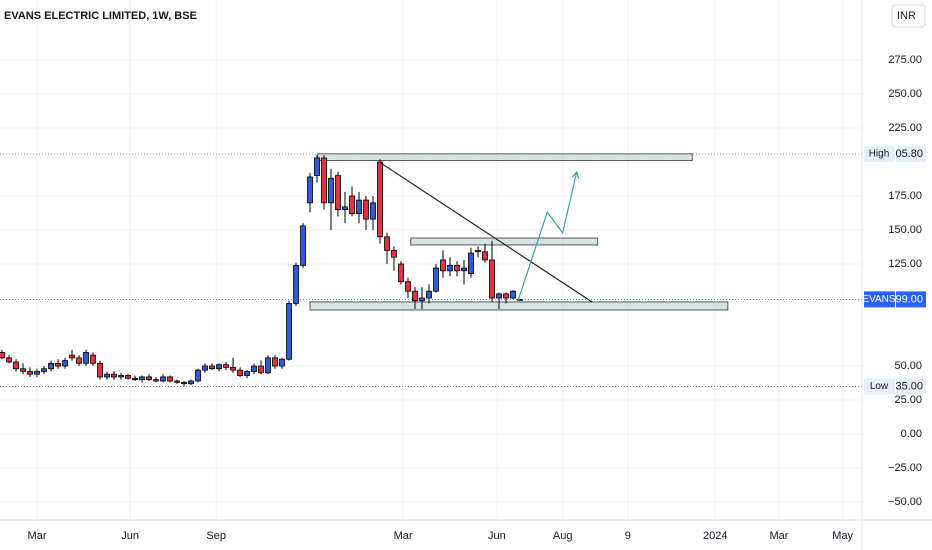  I want to click on arrow-head, so click(575, 174).